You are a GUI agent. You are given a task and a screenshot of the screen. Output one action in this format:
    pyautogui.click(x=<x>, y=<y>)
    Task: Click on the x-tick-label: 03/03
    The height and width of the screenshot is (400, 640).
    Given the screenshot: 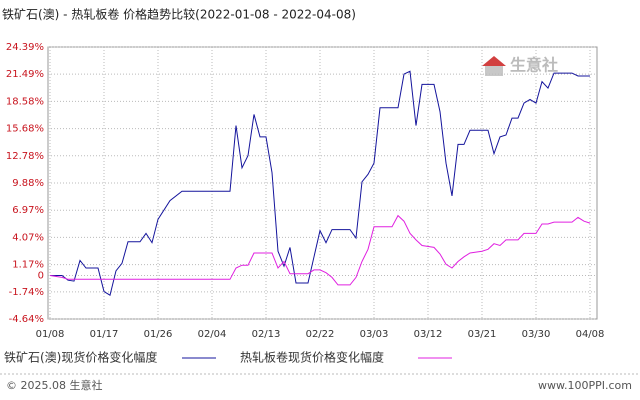 What is the action you would take?
    pyautogui.click(x=374, y=334)
    